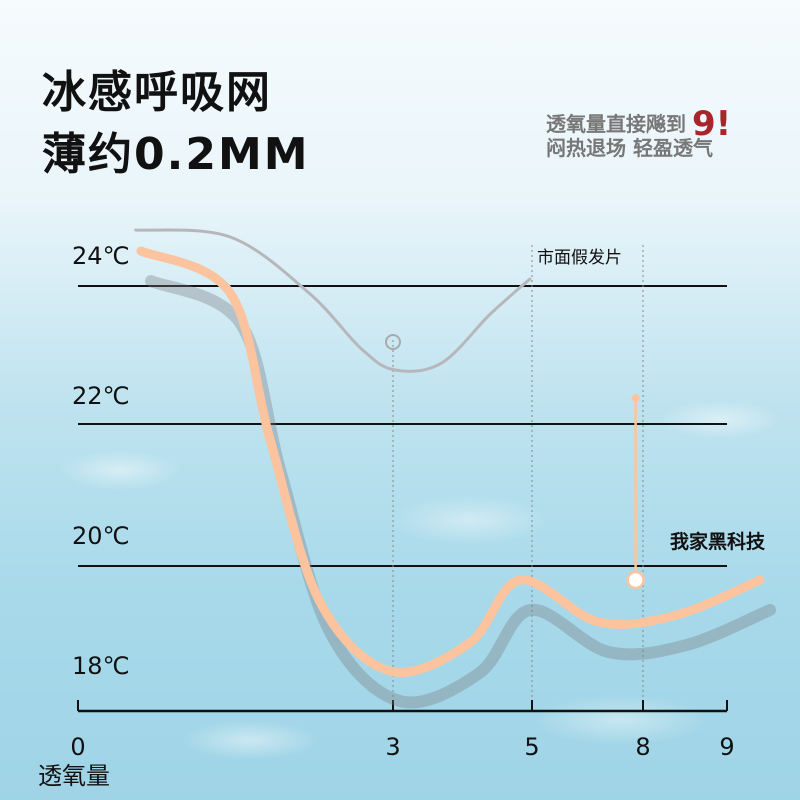  What do you see at coordinates (393, 342) in the screenshot?
I see `marker-market` at bounding box center [393, 342].